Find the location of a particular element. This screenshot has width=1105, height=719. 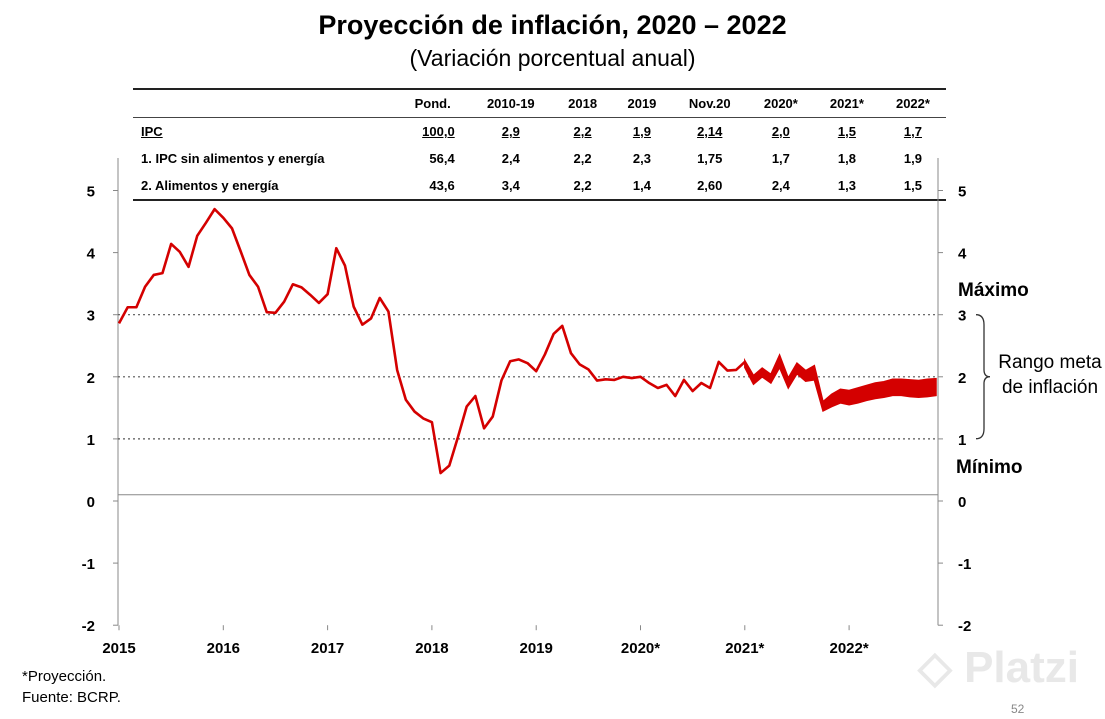

y-tick-label-right: 0 is located at coordinates (962, 502).